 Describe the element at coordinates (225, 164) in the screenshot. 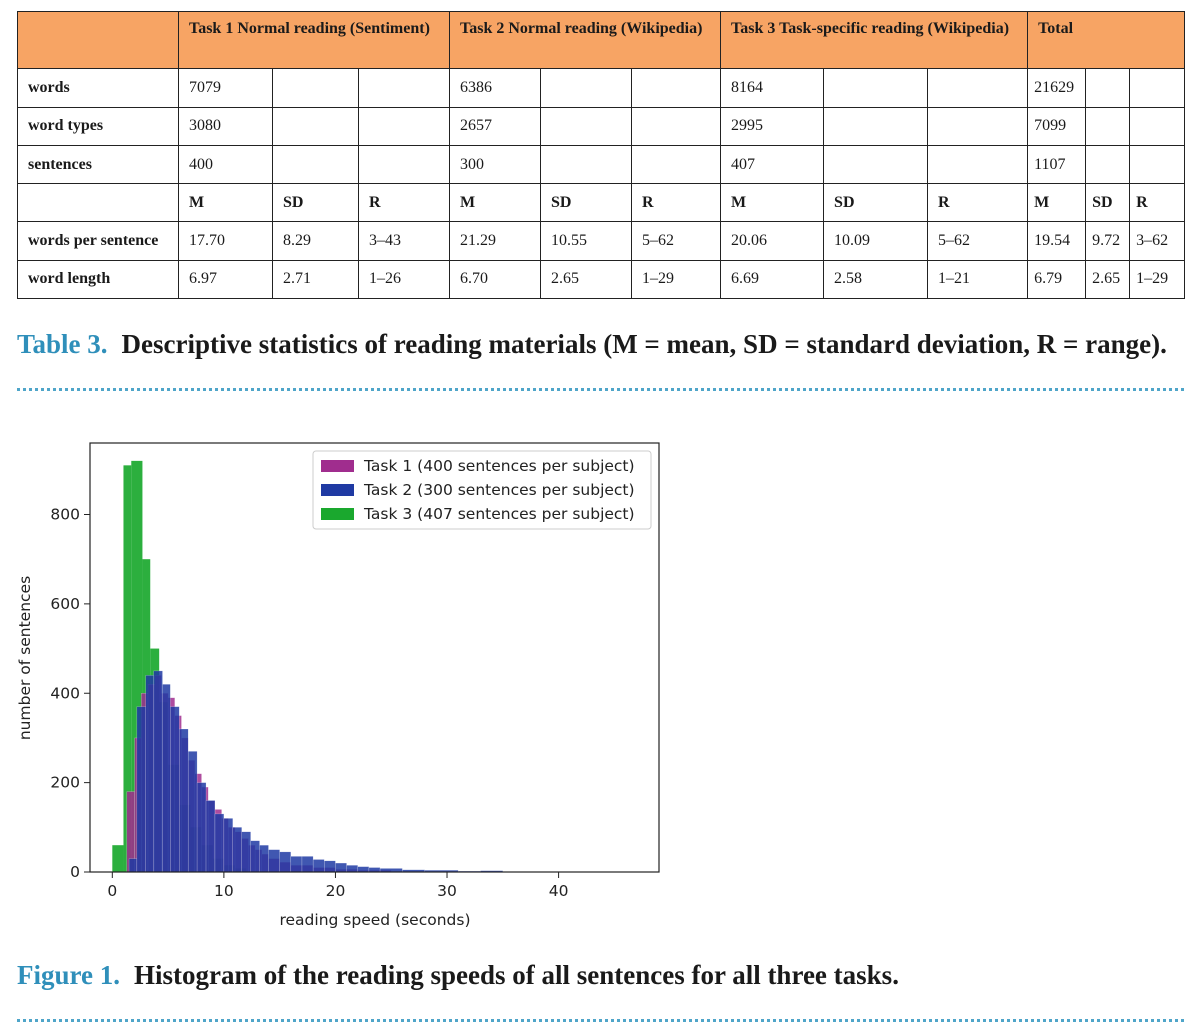

I see `cell-value: 400` at that location.